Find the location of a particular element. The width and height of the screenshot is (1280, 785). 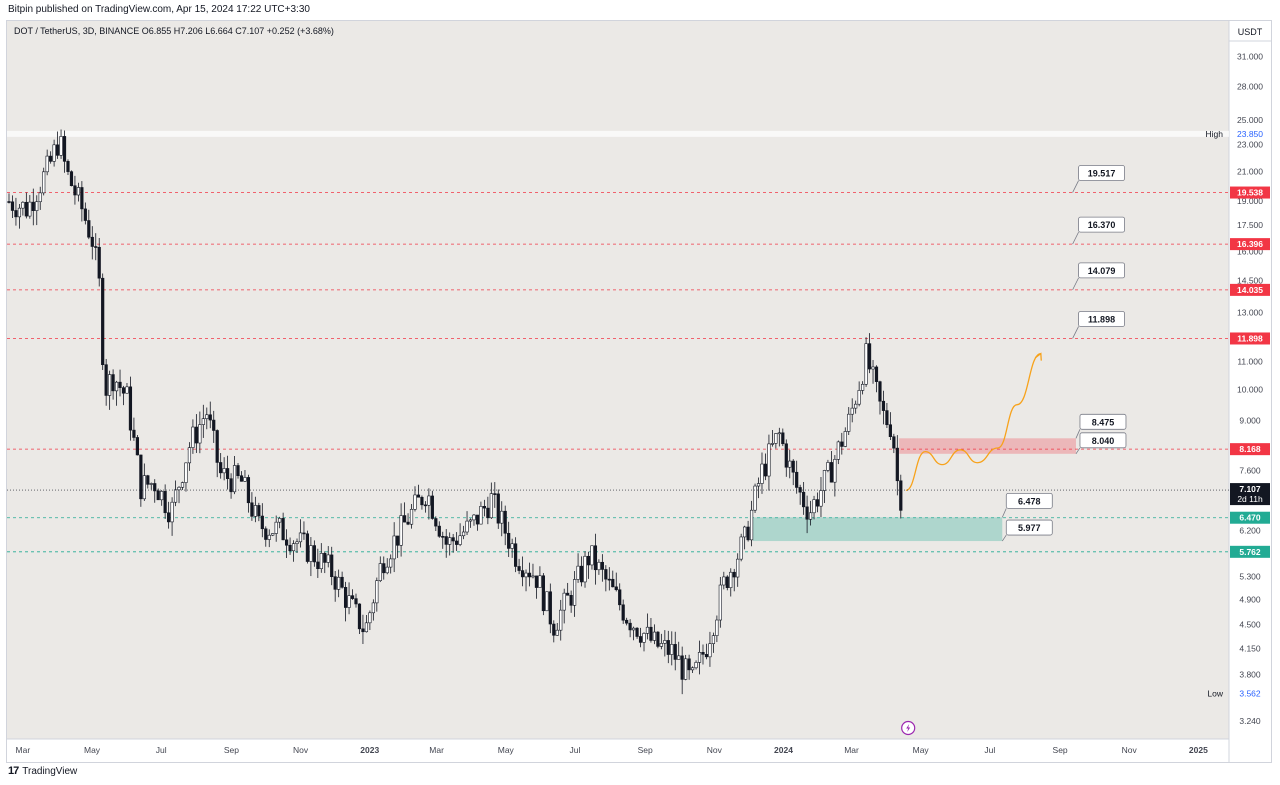

level-price-tag-label: 11.898 is located at coordinates (1250, 338).